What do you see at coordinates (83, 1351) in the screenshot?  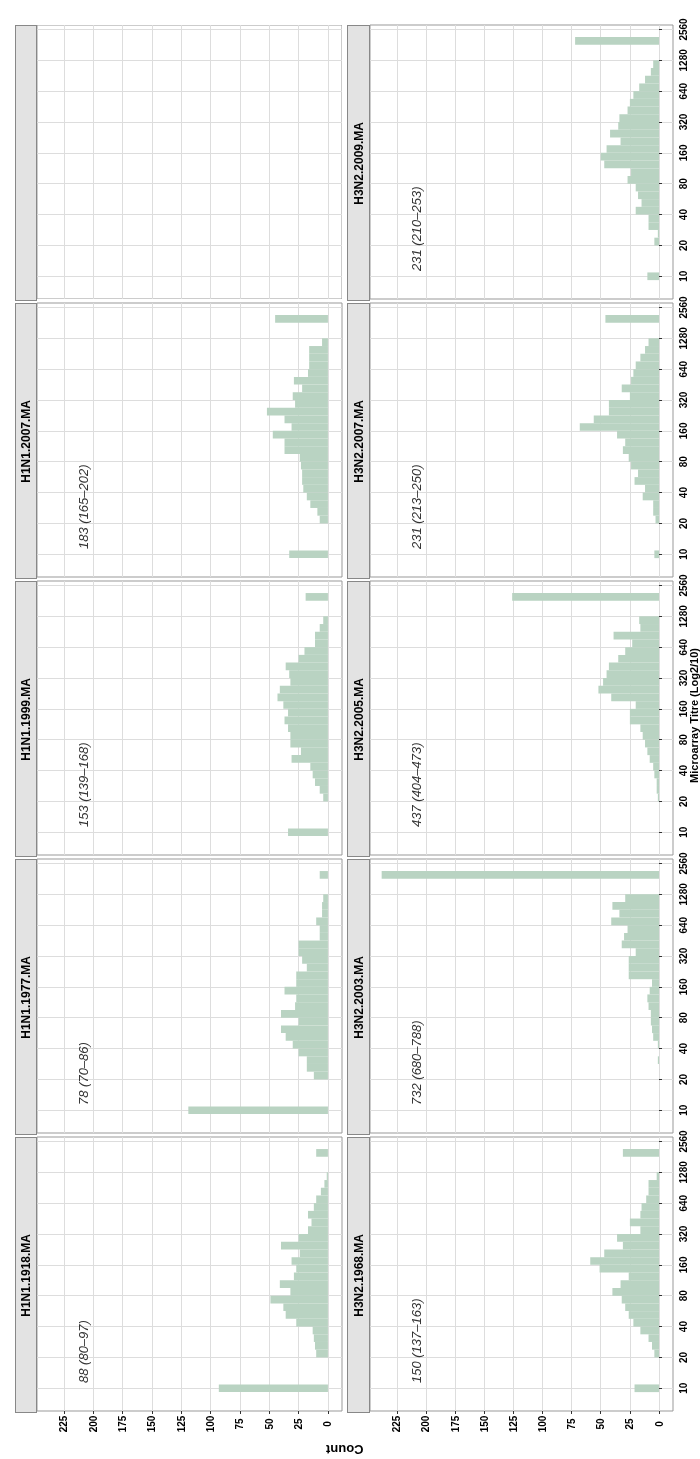 I see `annotation: 88 (80–97)` at bounding box center [83, 1351].